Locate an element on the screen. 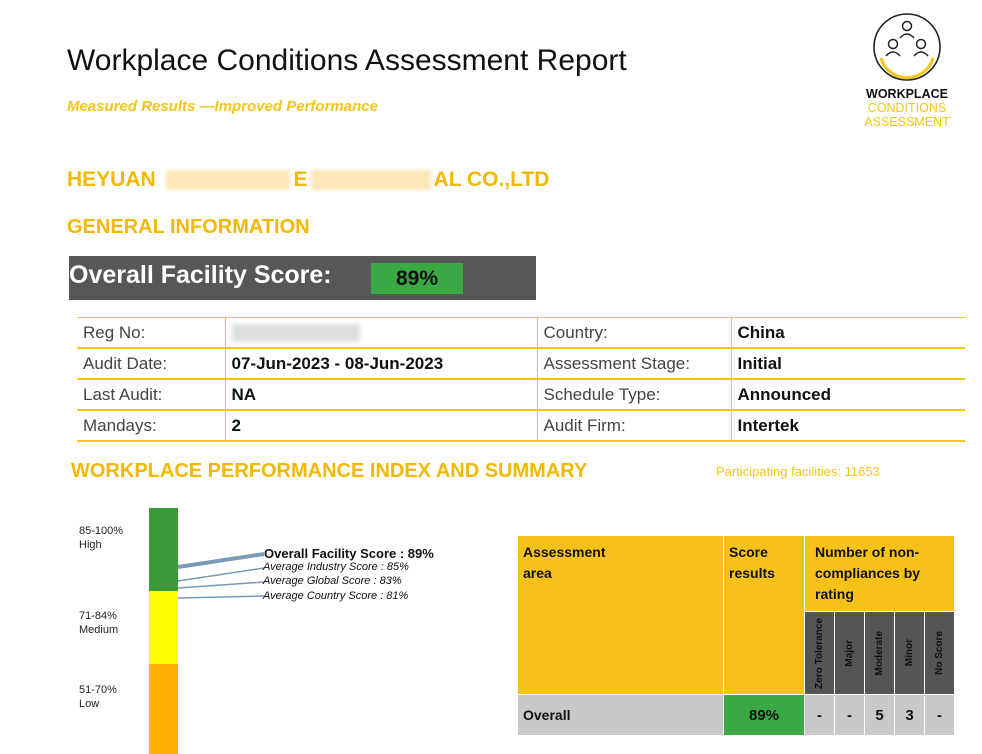 This screenshot has height=754, width=982. info-value-reg-no is located at coordinates (380, 333).